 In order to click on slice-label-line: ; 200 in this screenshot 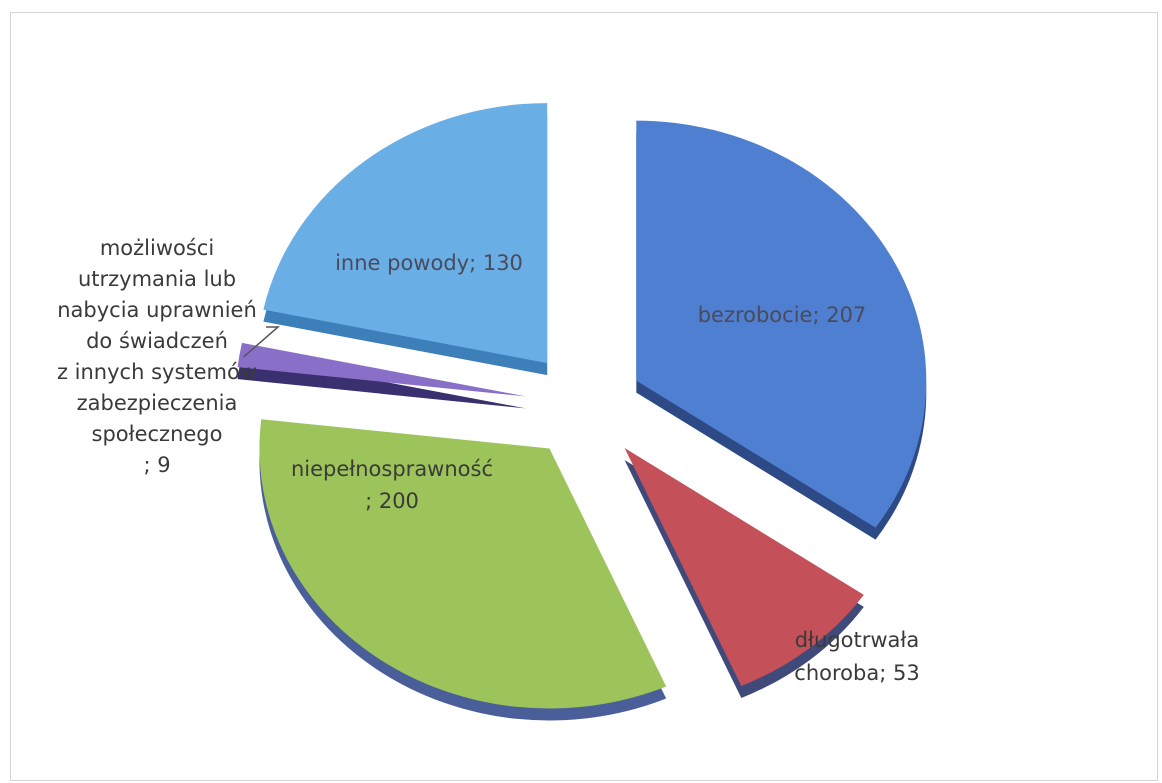, I will do `click(392, 501)`.